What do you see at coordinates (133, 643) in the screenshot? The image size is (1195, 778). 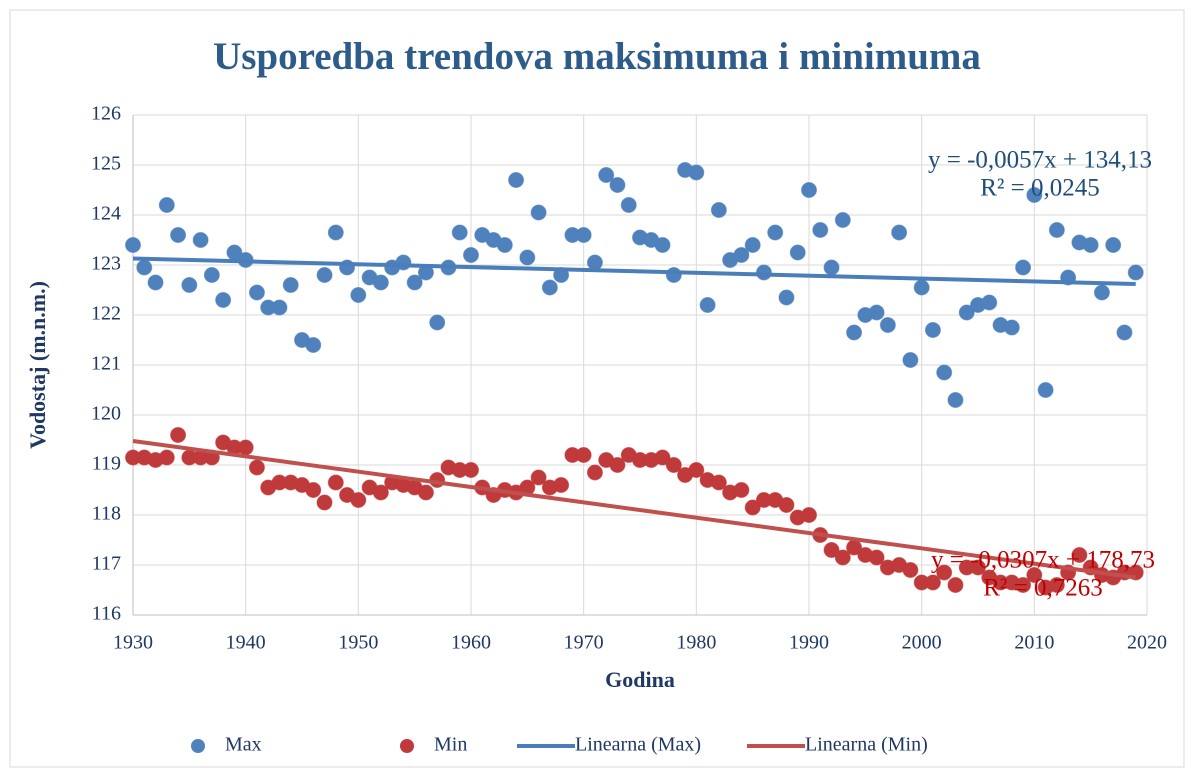 I see `x-tick-label: 1930` at bounding box center [133, 643].